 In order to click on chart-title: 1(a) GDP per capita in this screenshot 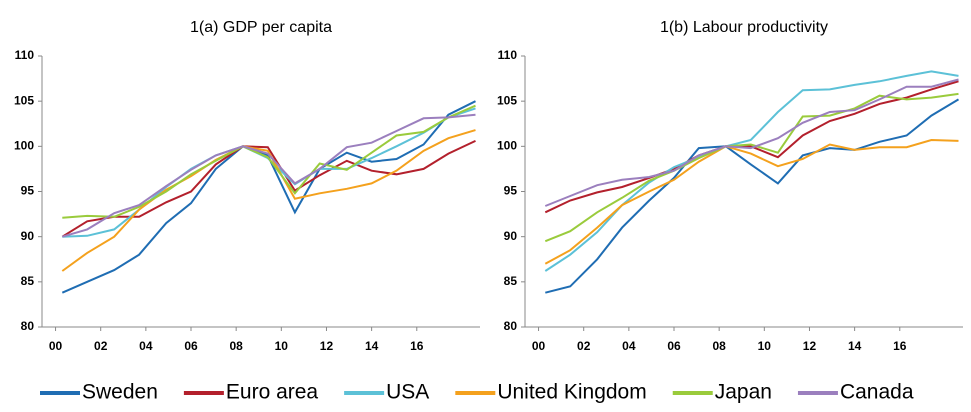, I will do `click(261, 27)`.